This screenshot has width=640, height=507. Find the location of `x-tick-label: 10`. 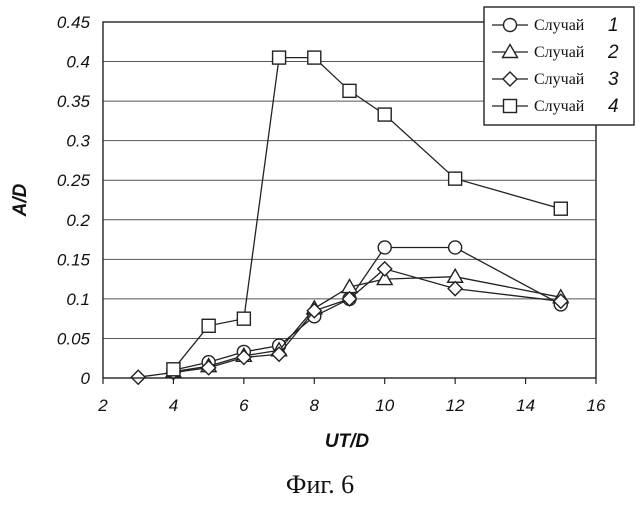

x-tick-label: 10 is located at coordinates (384, 405).